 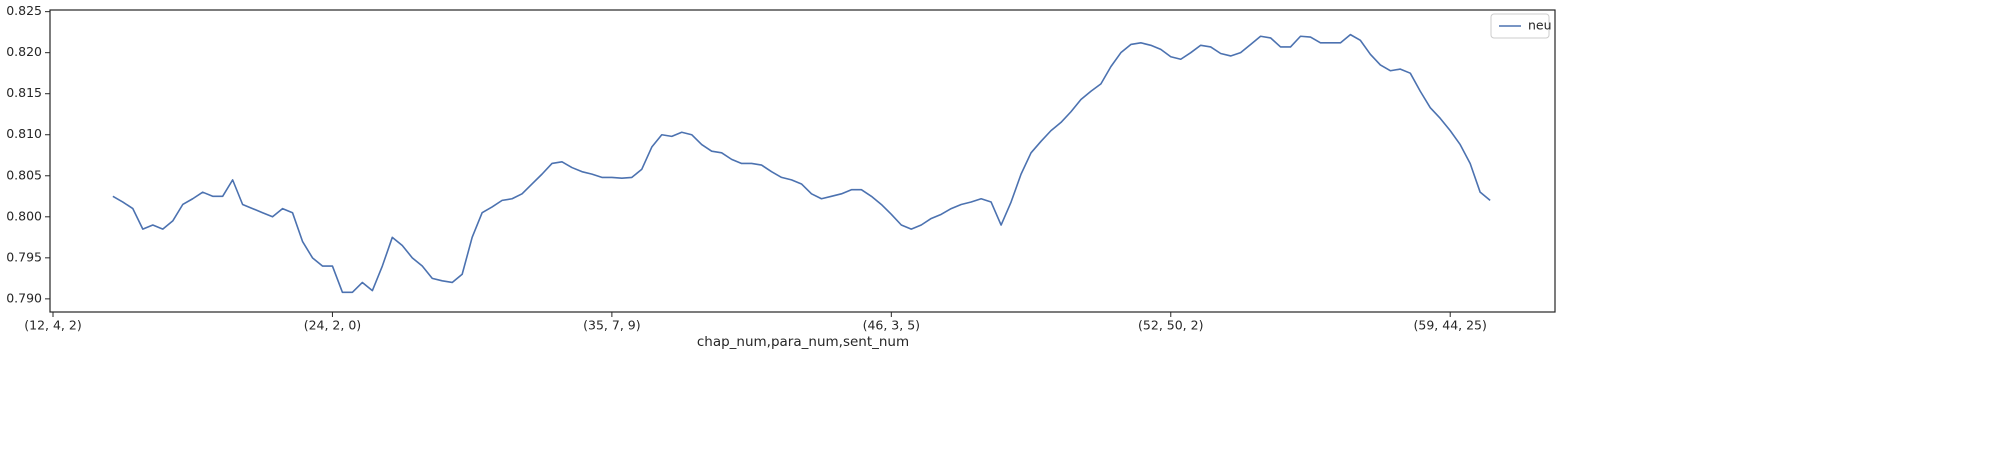 I want to click on y-tick-label: 0.820, so click(x=24, y=51).